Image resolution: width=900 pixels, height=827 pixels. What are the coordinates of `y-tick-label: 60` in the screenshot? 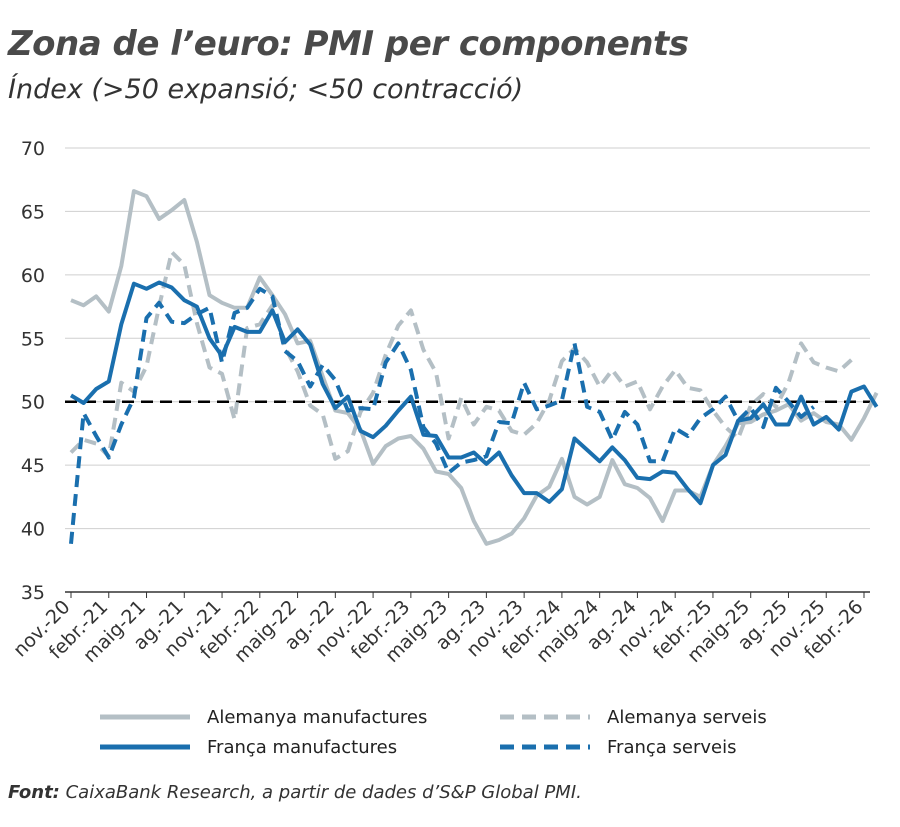 It's located at (33, 276).